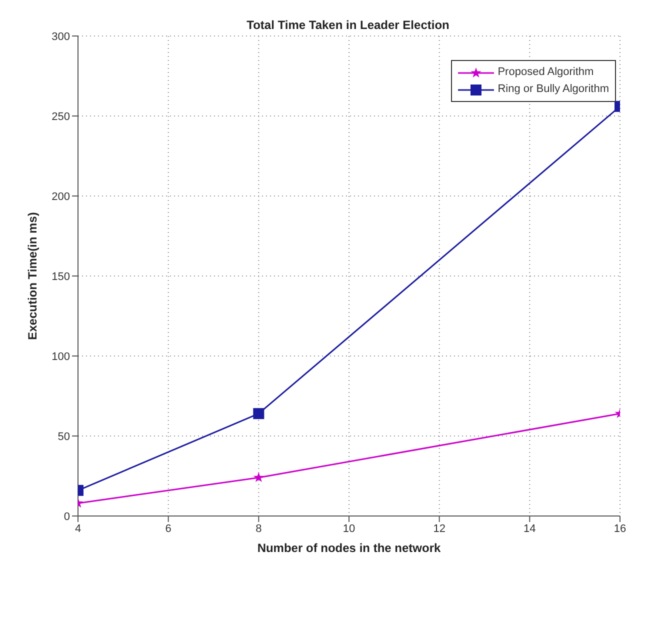  What do you see at coordinates (61, 356) in the screenshot?
I see `y-tick-label: 100` at bounding box center [61, 356].